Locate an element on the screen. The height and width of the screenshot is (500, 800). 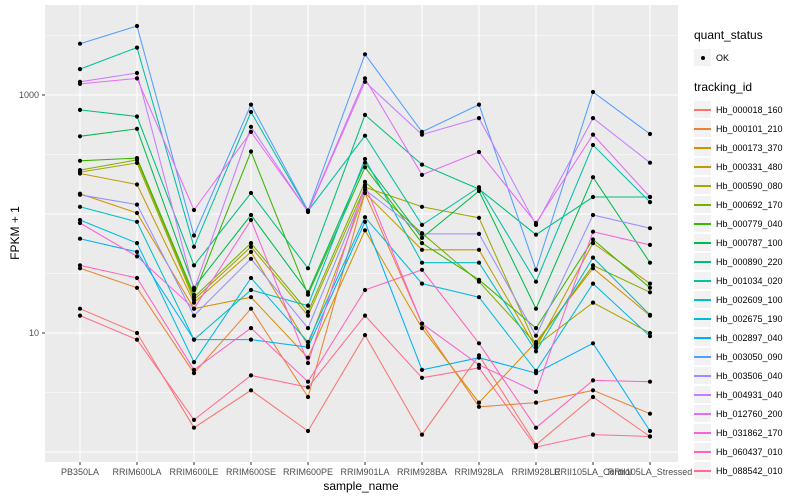
x-tick-label: RRIM600PE is located at coordinates (308, 472).